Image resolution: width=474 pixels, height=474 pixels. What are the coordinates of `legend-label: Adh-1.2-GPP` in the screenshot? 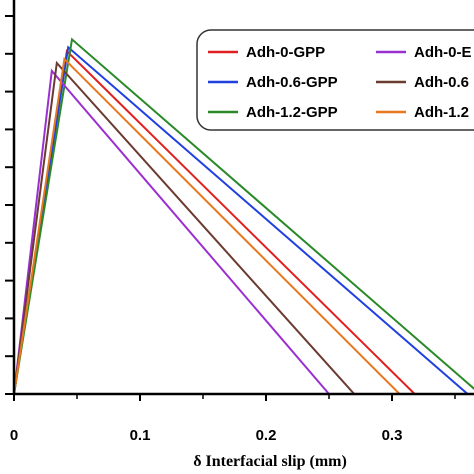 It's located at (292, 112).